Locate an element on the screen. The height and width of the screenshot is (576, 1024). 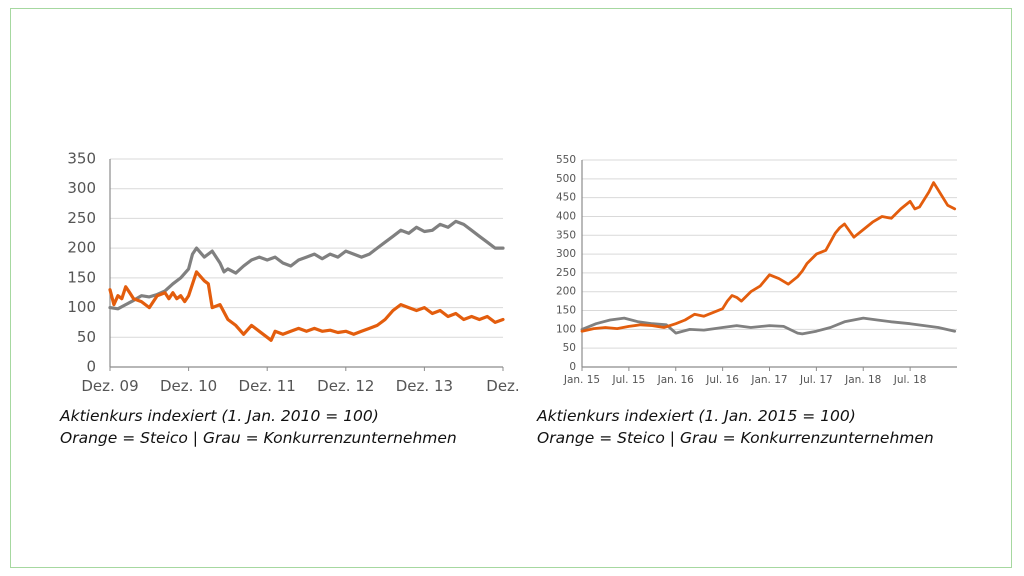
left-chart-xtick-label: Dez. is located at coordinates (502, 386).